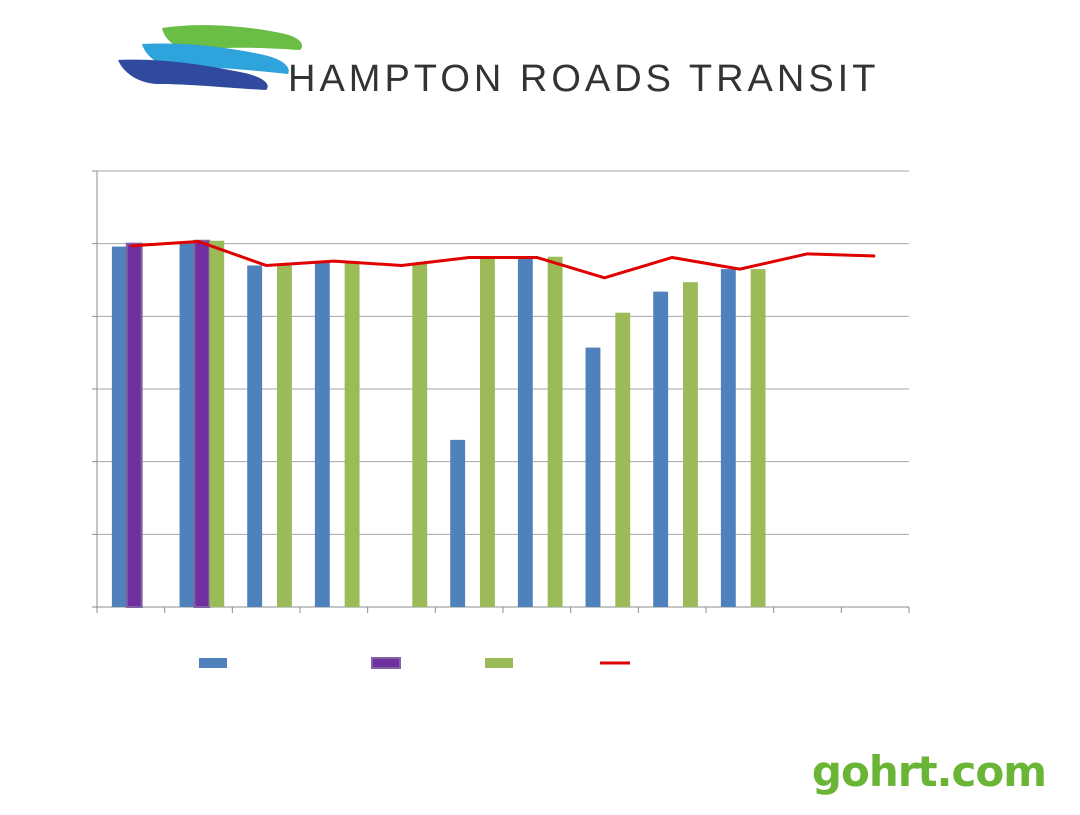 This screenshot has height=815, width=1080. I want to click on logo-text: HAMPTON ROADS TRANSIT, so click(584, 79).